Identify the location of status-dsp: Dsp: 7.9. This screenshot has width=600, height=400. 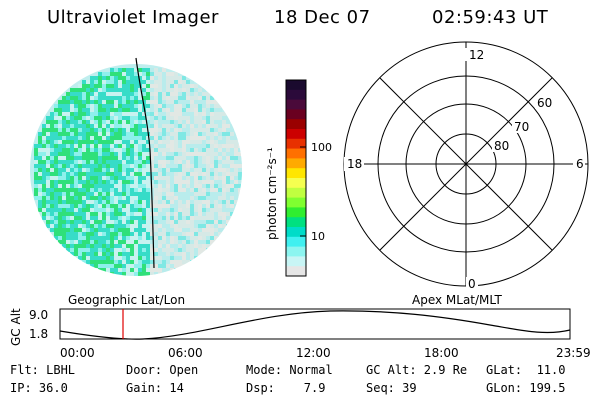
(286, 388).